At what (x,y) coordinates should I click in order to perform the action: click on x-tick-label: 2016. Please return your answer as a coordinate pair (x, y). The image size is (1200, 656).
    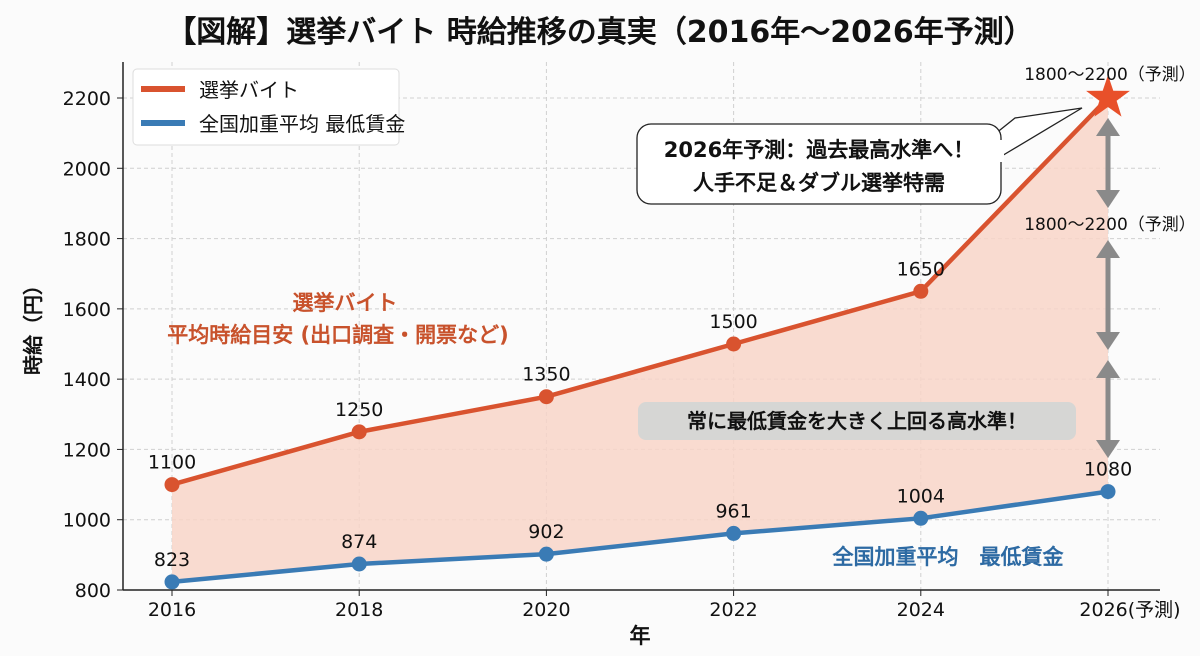
    Looking at the image, I should click on (172, 610).